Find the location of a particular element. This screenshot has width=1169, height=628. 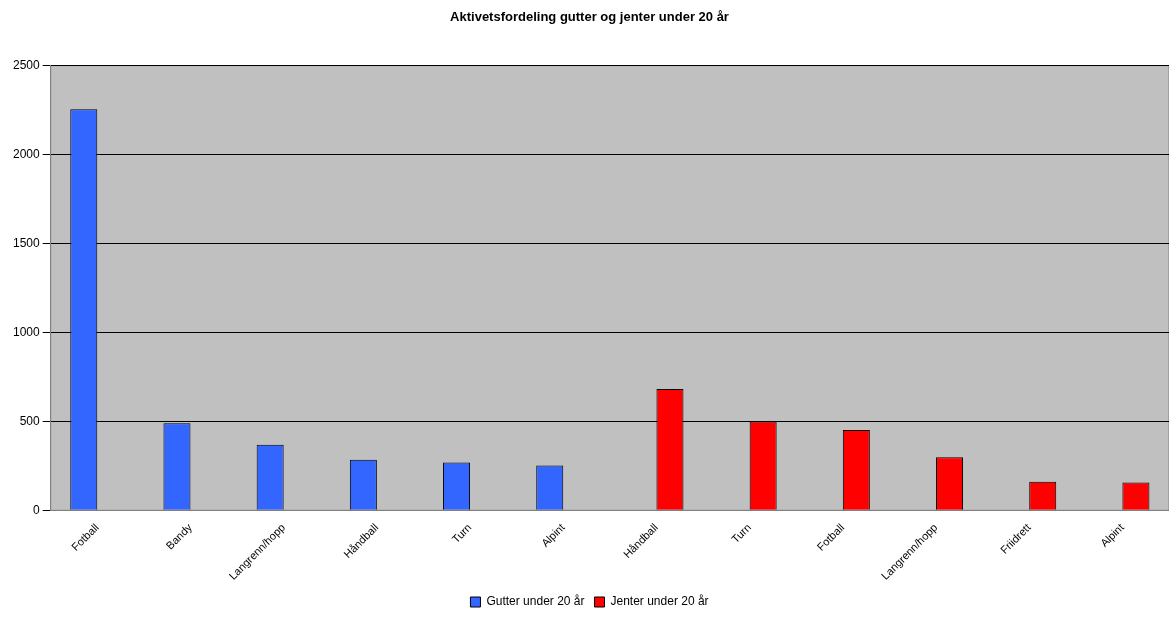

y-tick-label: 2000 is located at coordinates (26, 153).